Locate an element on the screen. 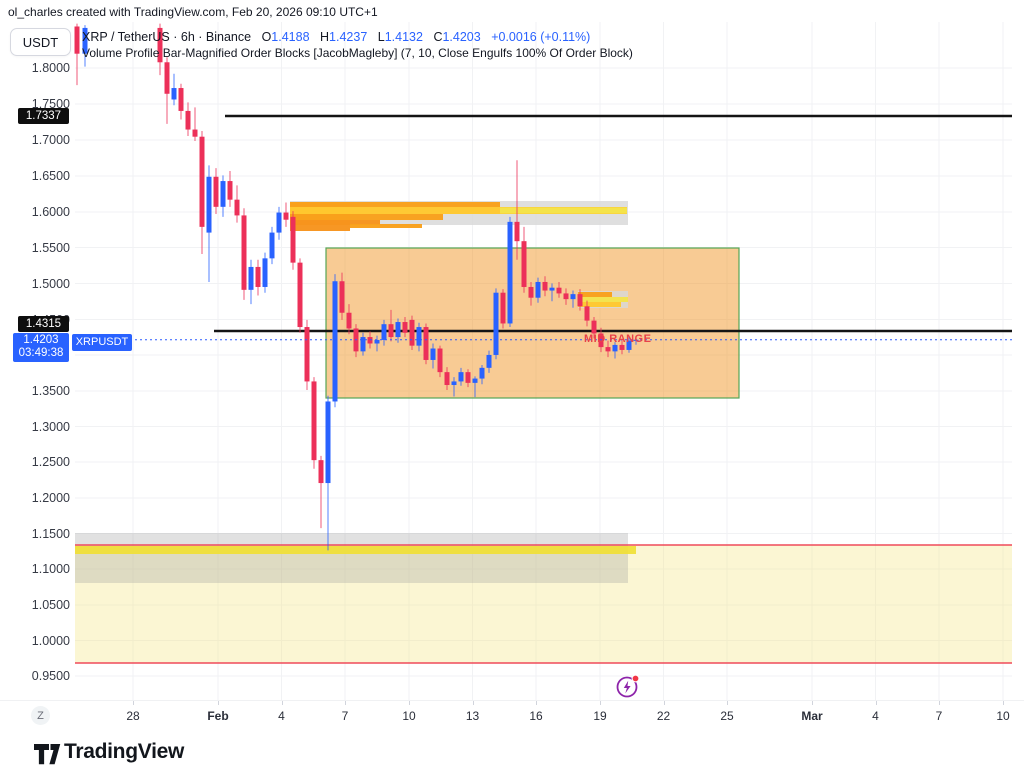 This screenshot has height=781, width=1024. mid-range-annotation: MID RANGE is located at coordinates (618, 339).